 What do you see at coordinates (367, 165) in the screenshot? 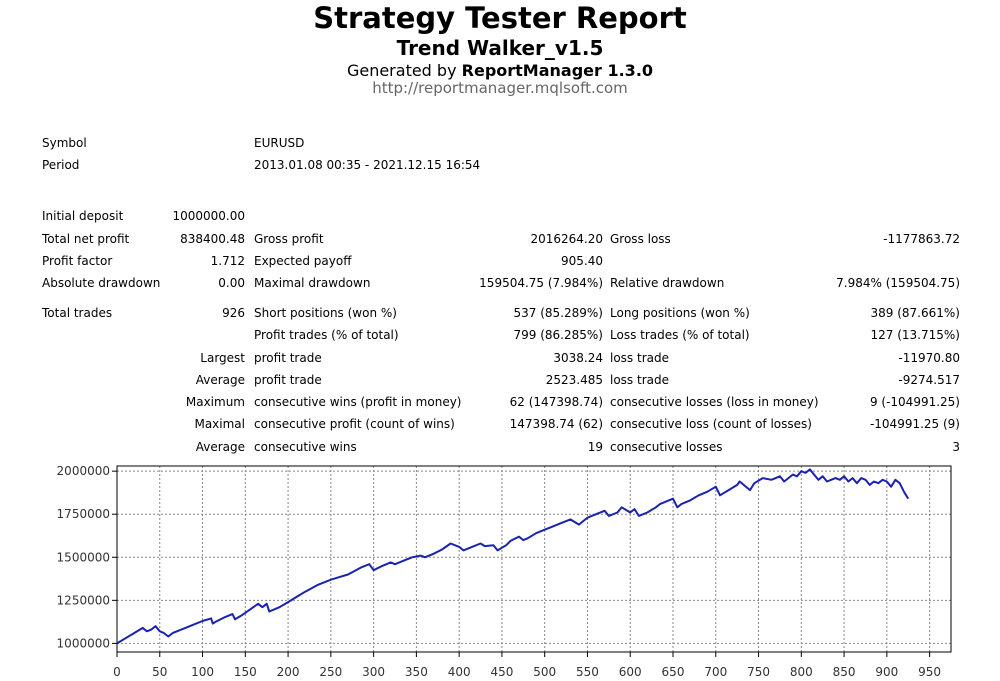
I see `period-value: 2013.01.08 00:35 - 2021.12.15 16:54` at bounding box center [367, 165].